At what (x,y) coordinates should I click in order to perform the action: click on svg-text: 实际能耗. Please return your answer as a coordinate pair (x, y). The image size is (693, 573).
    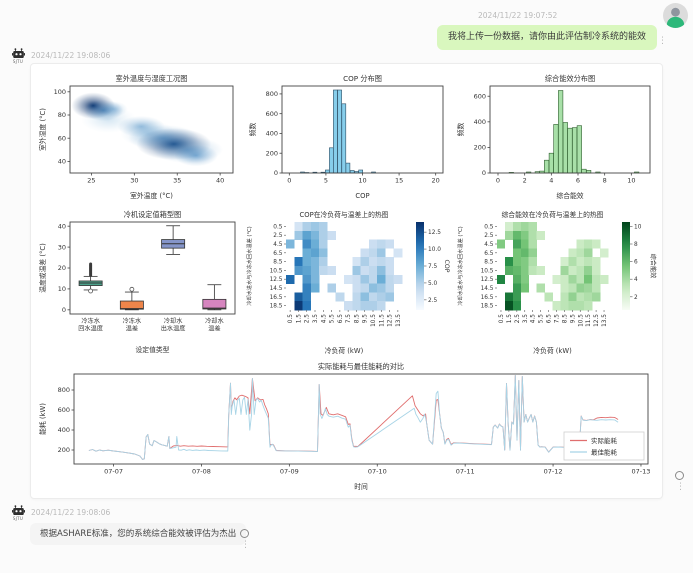
    Looking at the image, I should click on (604, 440).